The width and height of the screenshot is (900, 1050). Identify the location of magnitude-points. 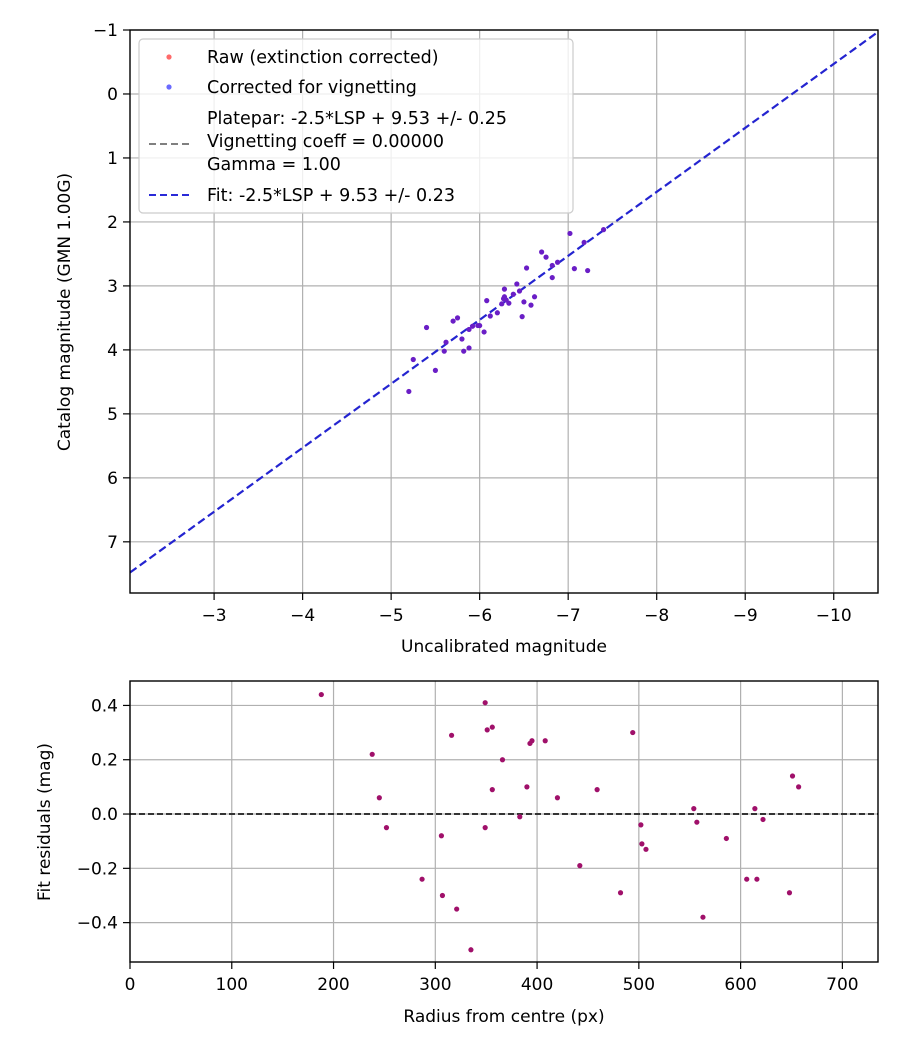
(506, 311).